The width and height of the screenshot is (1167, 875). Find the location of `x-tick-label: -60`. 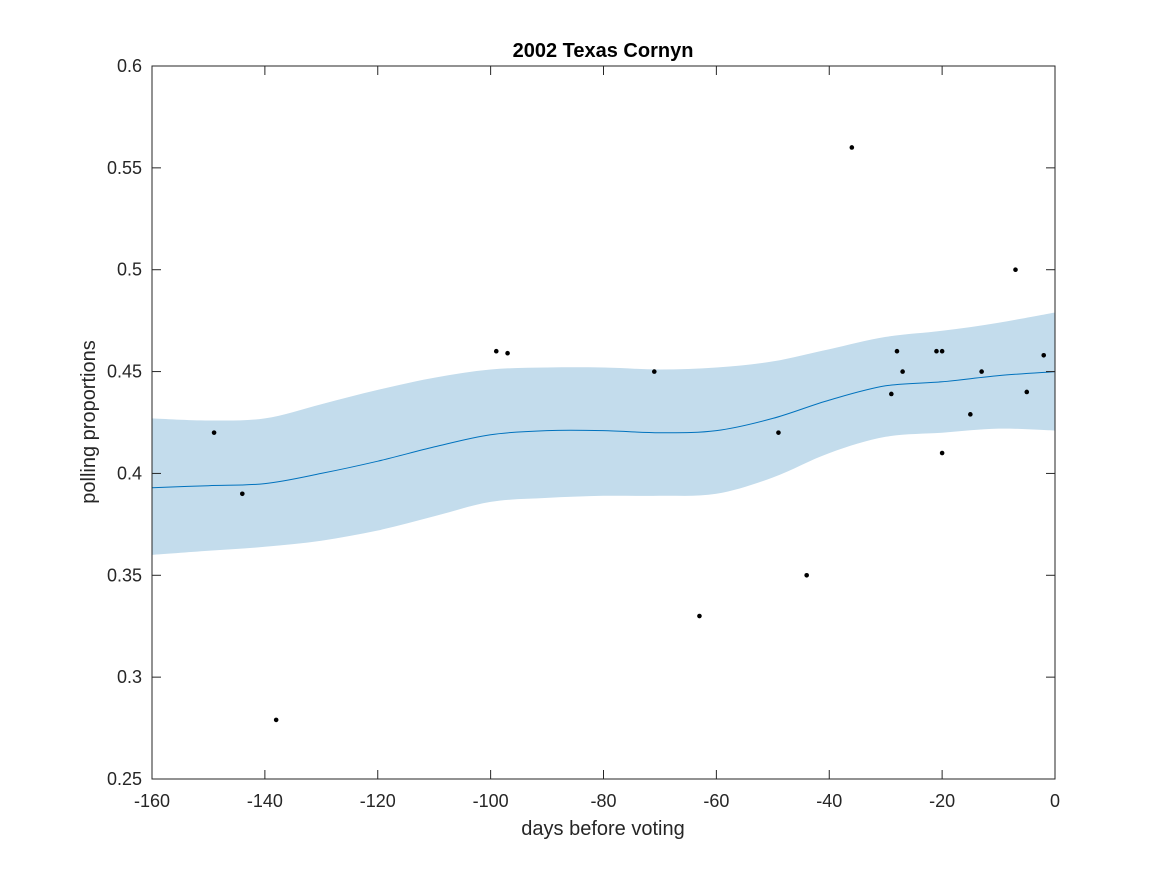

x-tick-label: -60 is located at coordinates (716, 801).